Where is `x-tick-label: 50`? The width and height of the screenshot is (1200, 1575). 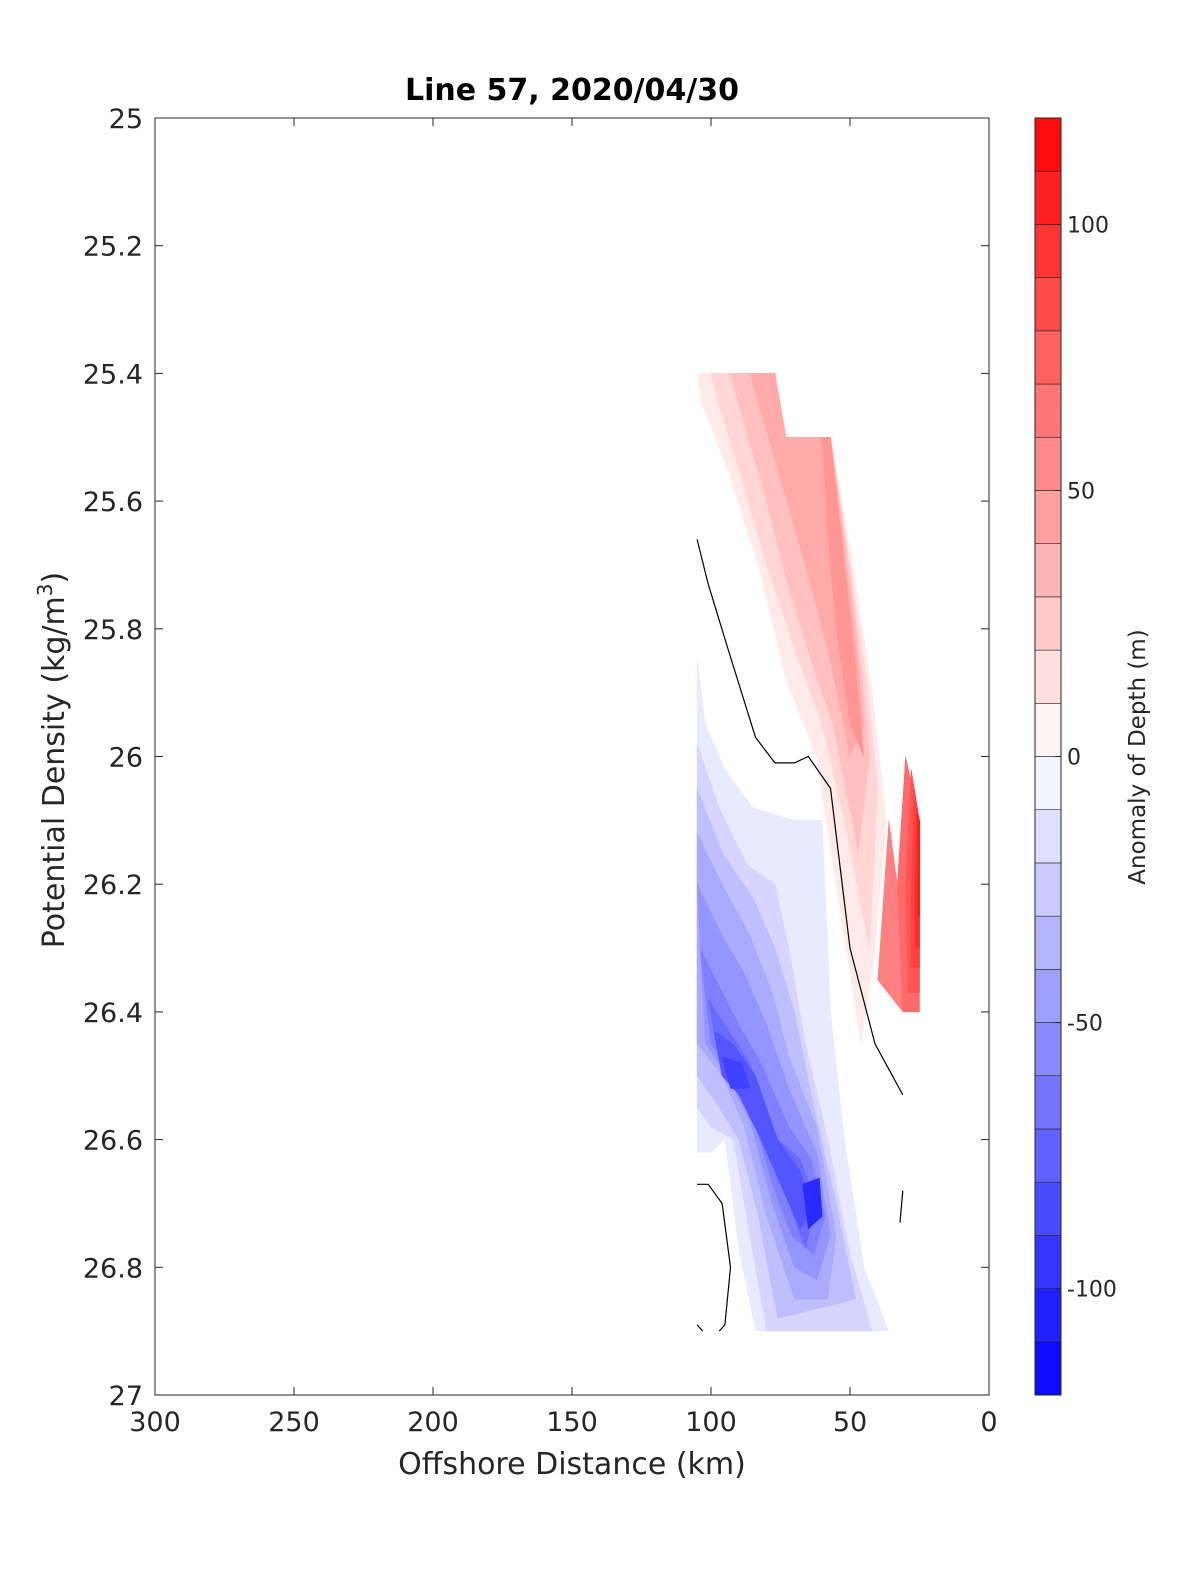
x-tick-label: 50 is located at coordinates (850, 1422).